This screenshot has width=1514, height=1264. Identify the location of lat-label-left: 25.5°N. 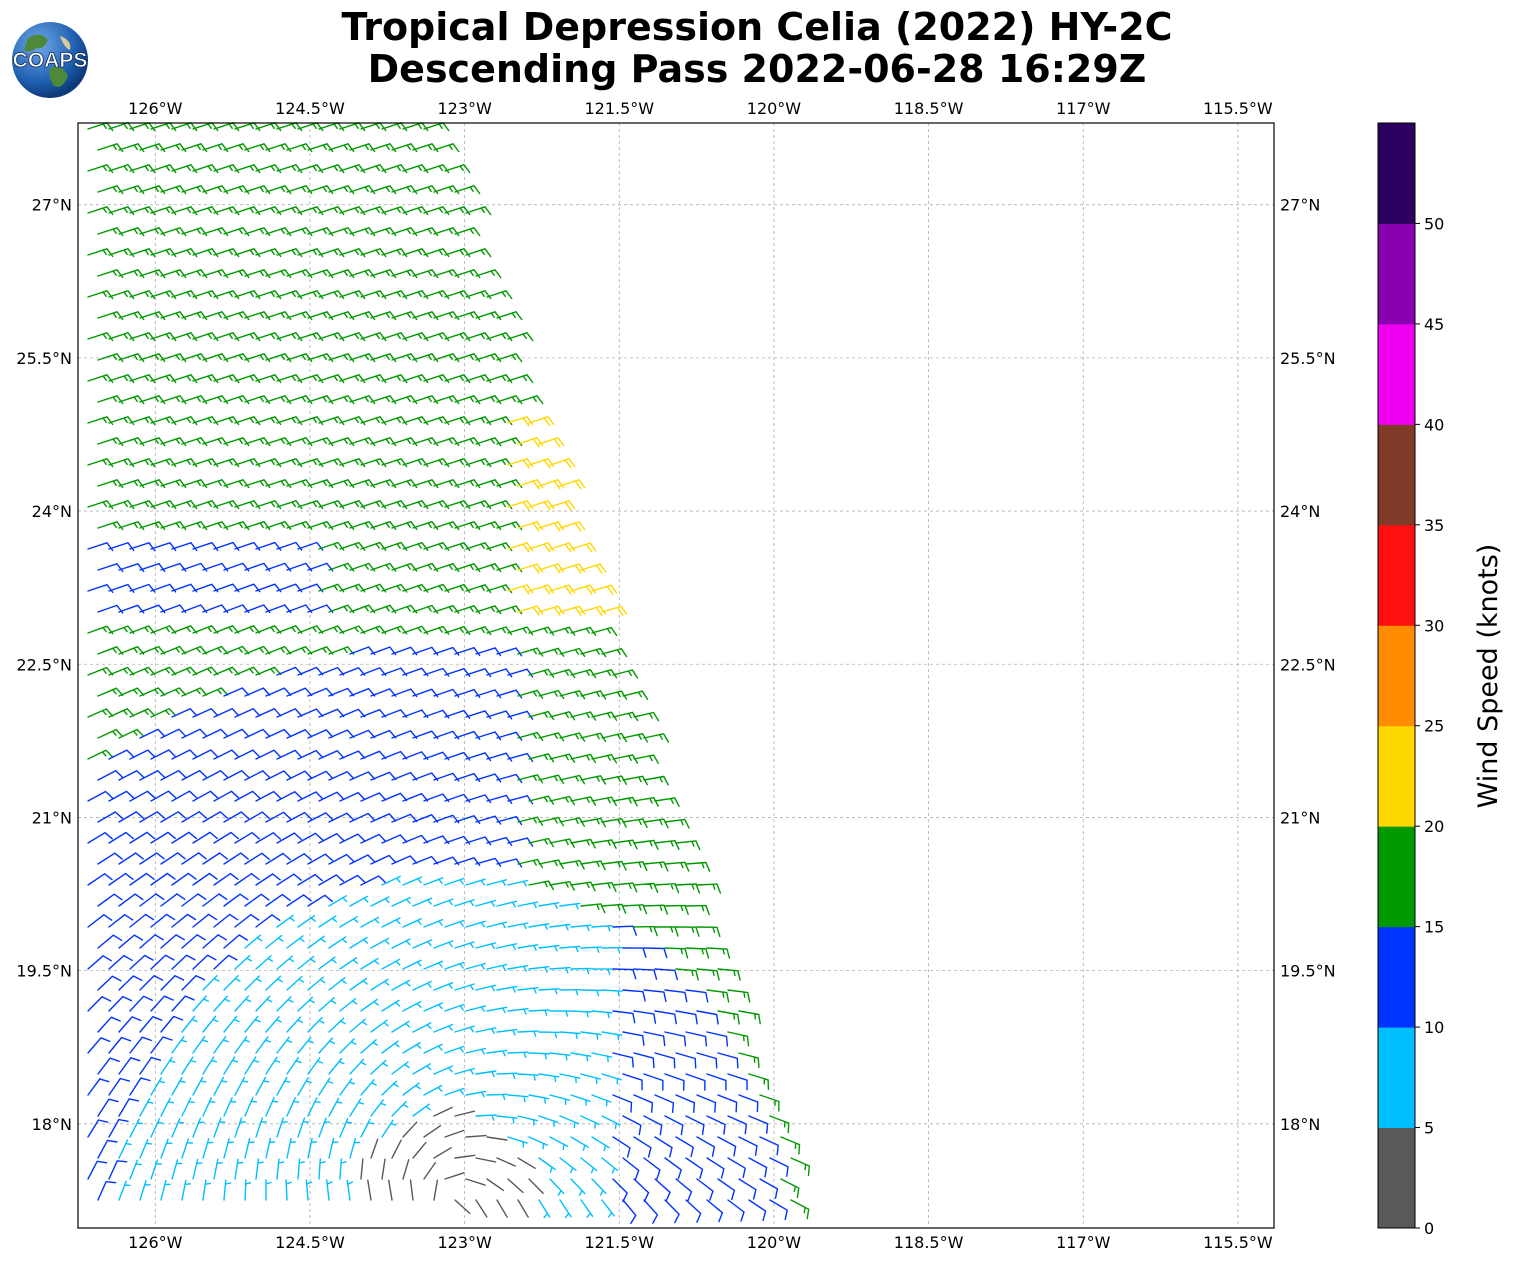
(44, 358).